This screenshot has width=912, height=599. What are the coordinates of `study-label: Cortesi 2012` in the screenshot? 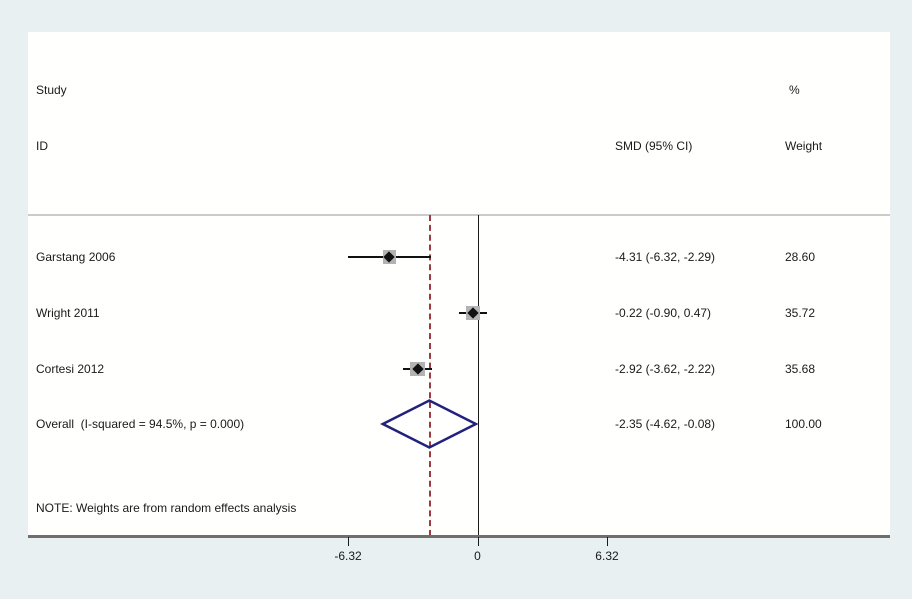 It's located at (70, 369).